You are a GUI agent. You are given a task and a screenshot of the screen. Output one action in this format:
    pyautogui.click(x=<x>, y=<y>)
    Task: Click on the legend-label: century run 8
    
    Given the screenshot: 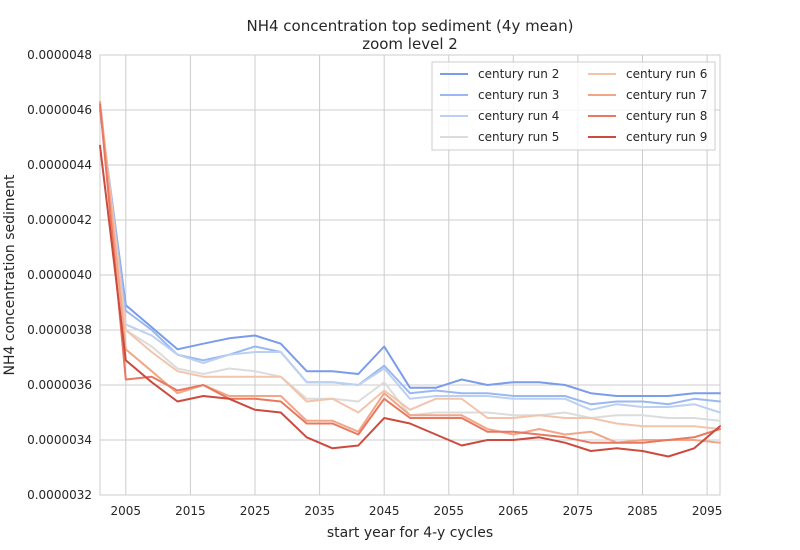 What is the action you would take?
    pyautogui.click(x=666, y=116)
    